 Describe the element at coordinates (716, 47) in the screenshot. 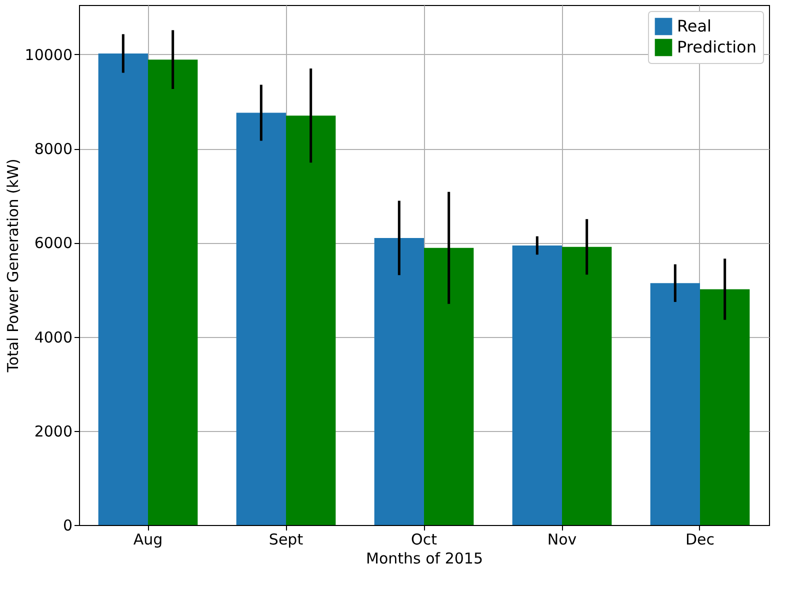

I see `legend-label: Prediction` at that location.